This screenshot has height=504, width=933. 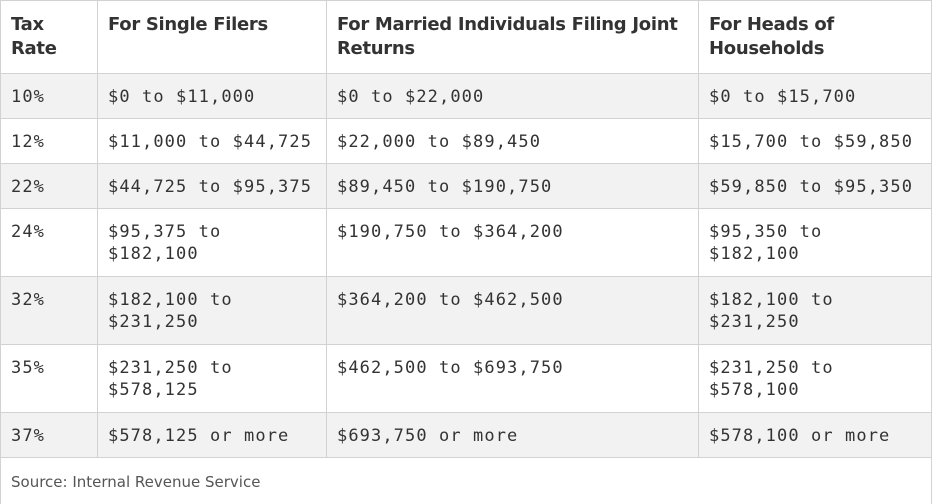 I want to click on income-range: $95,375 to $182,100, so click(x=212, y=242).